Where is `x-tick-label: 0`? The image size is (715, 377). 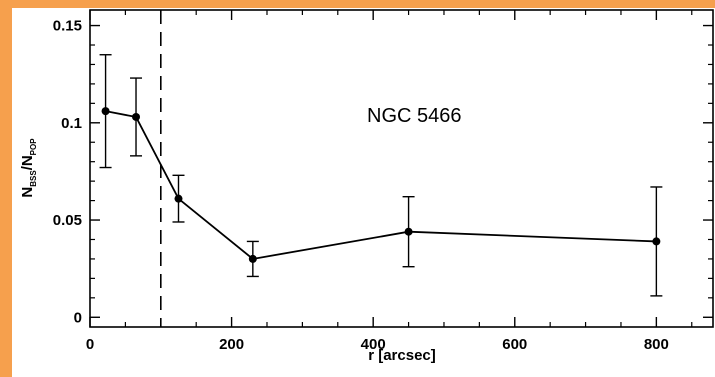 x-tick-label: 0 is located at coordinates (90, 344).